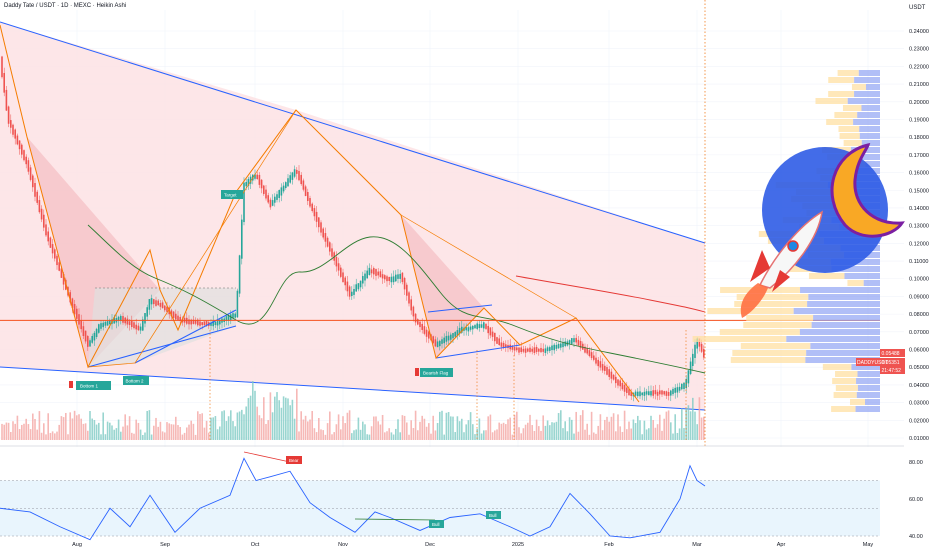  I want to click on rsi-axis: 80.00 60.00 40.00, so click(916, 500).